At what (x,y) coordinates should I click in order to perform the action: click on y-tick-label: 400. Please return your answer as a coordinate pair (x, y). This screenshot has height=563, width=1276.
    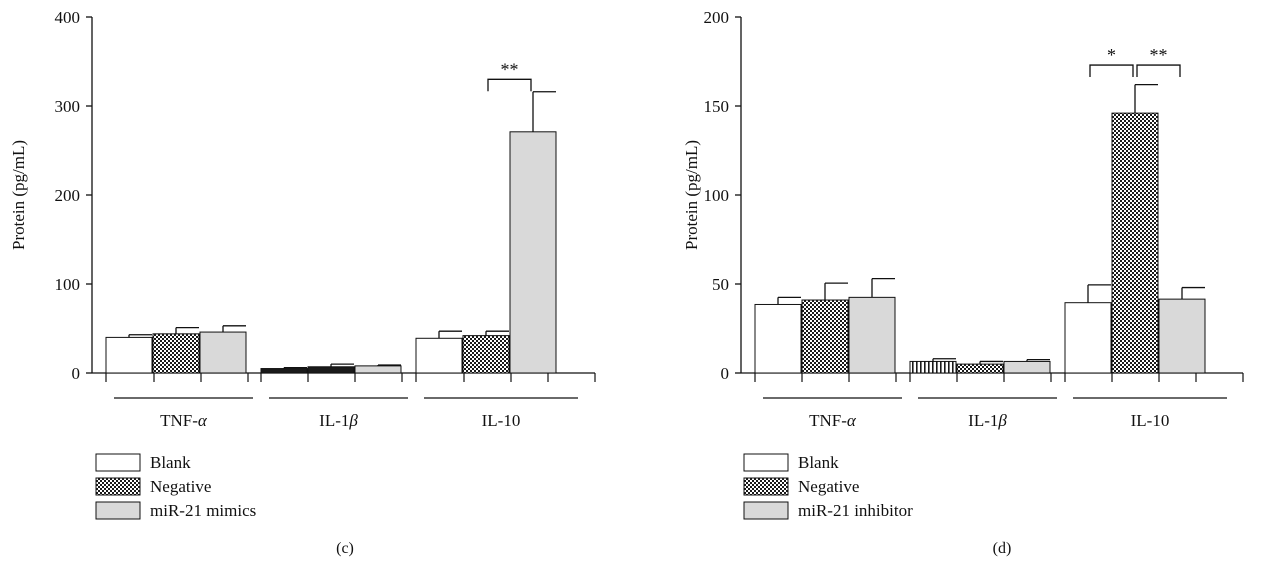
    Looking at the image, I should click on (68, 17).